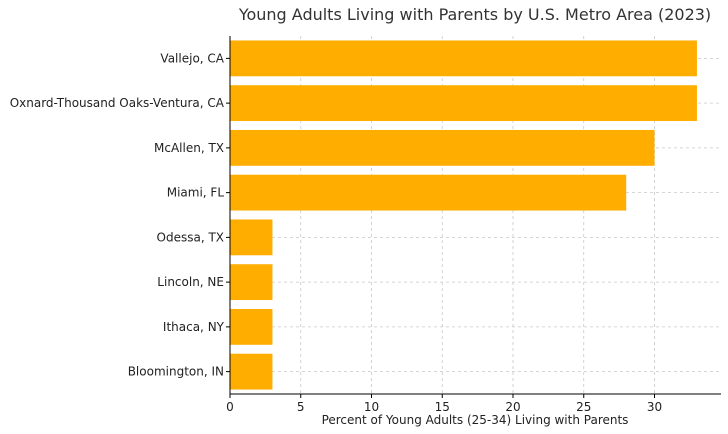 This screenshot has width=728, height=434. I want to click on y-tick-label: Lincoln, NE, so click(190, 282).